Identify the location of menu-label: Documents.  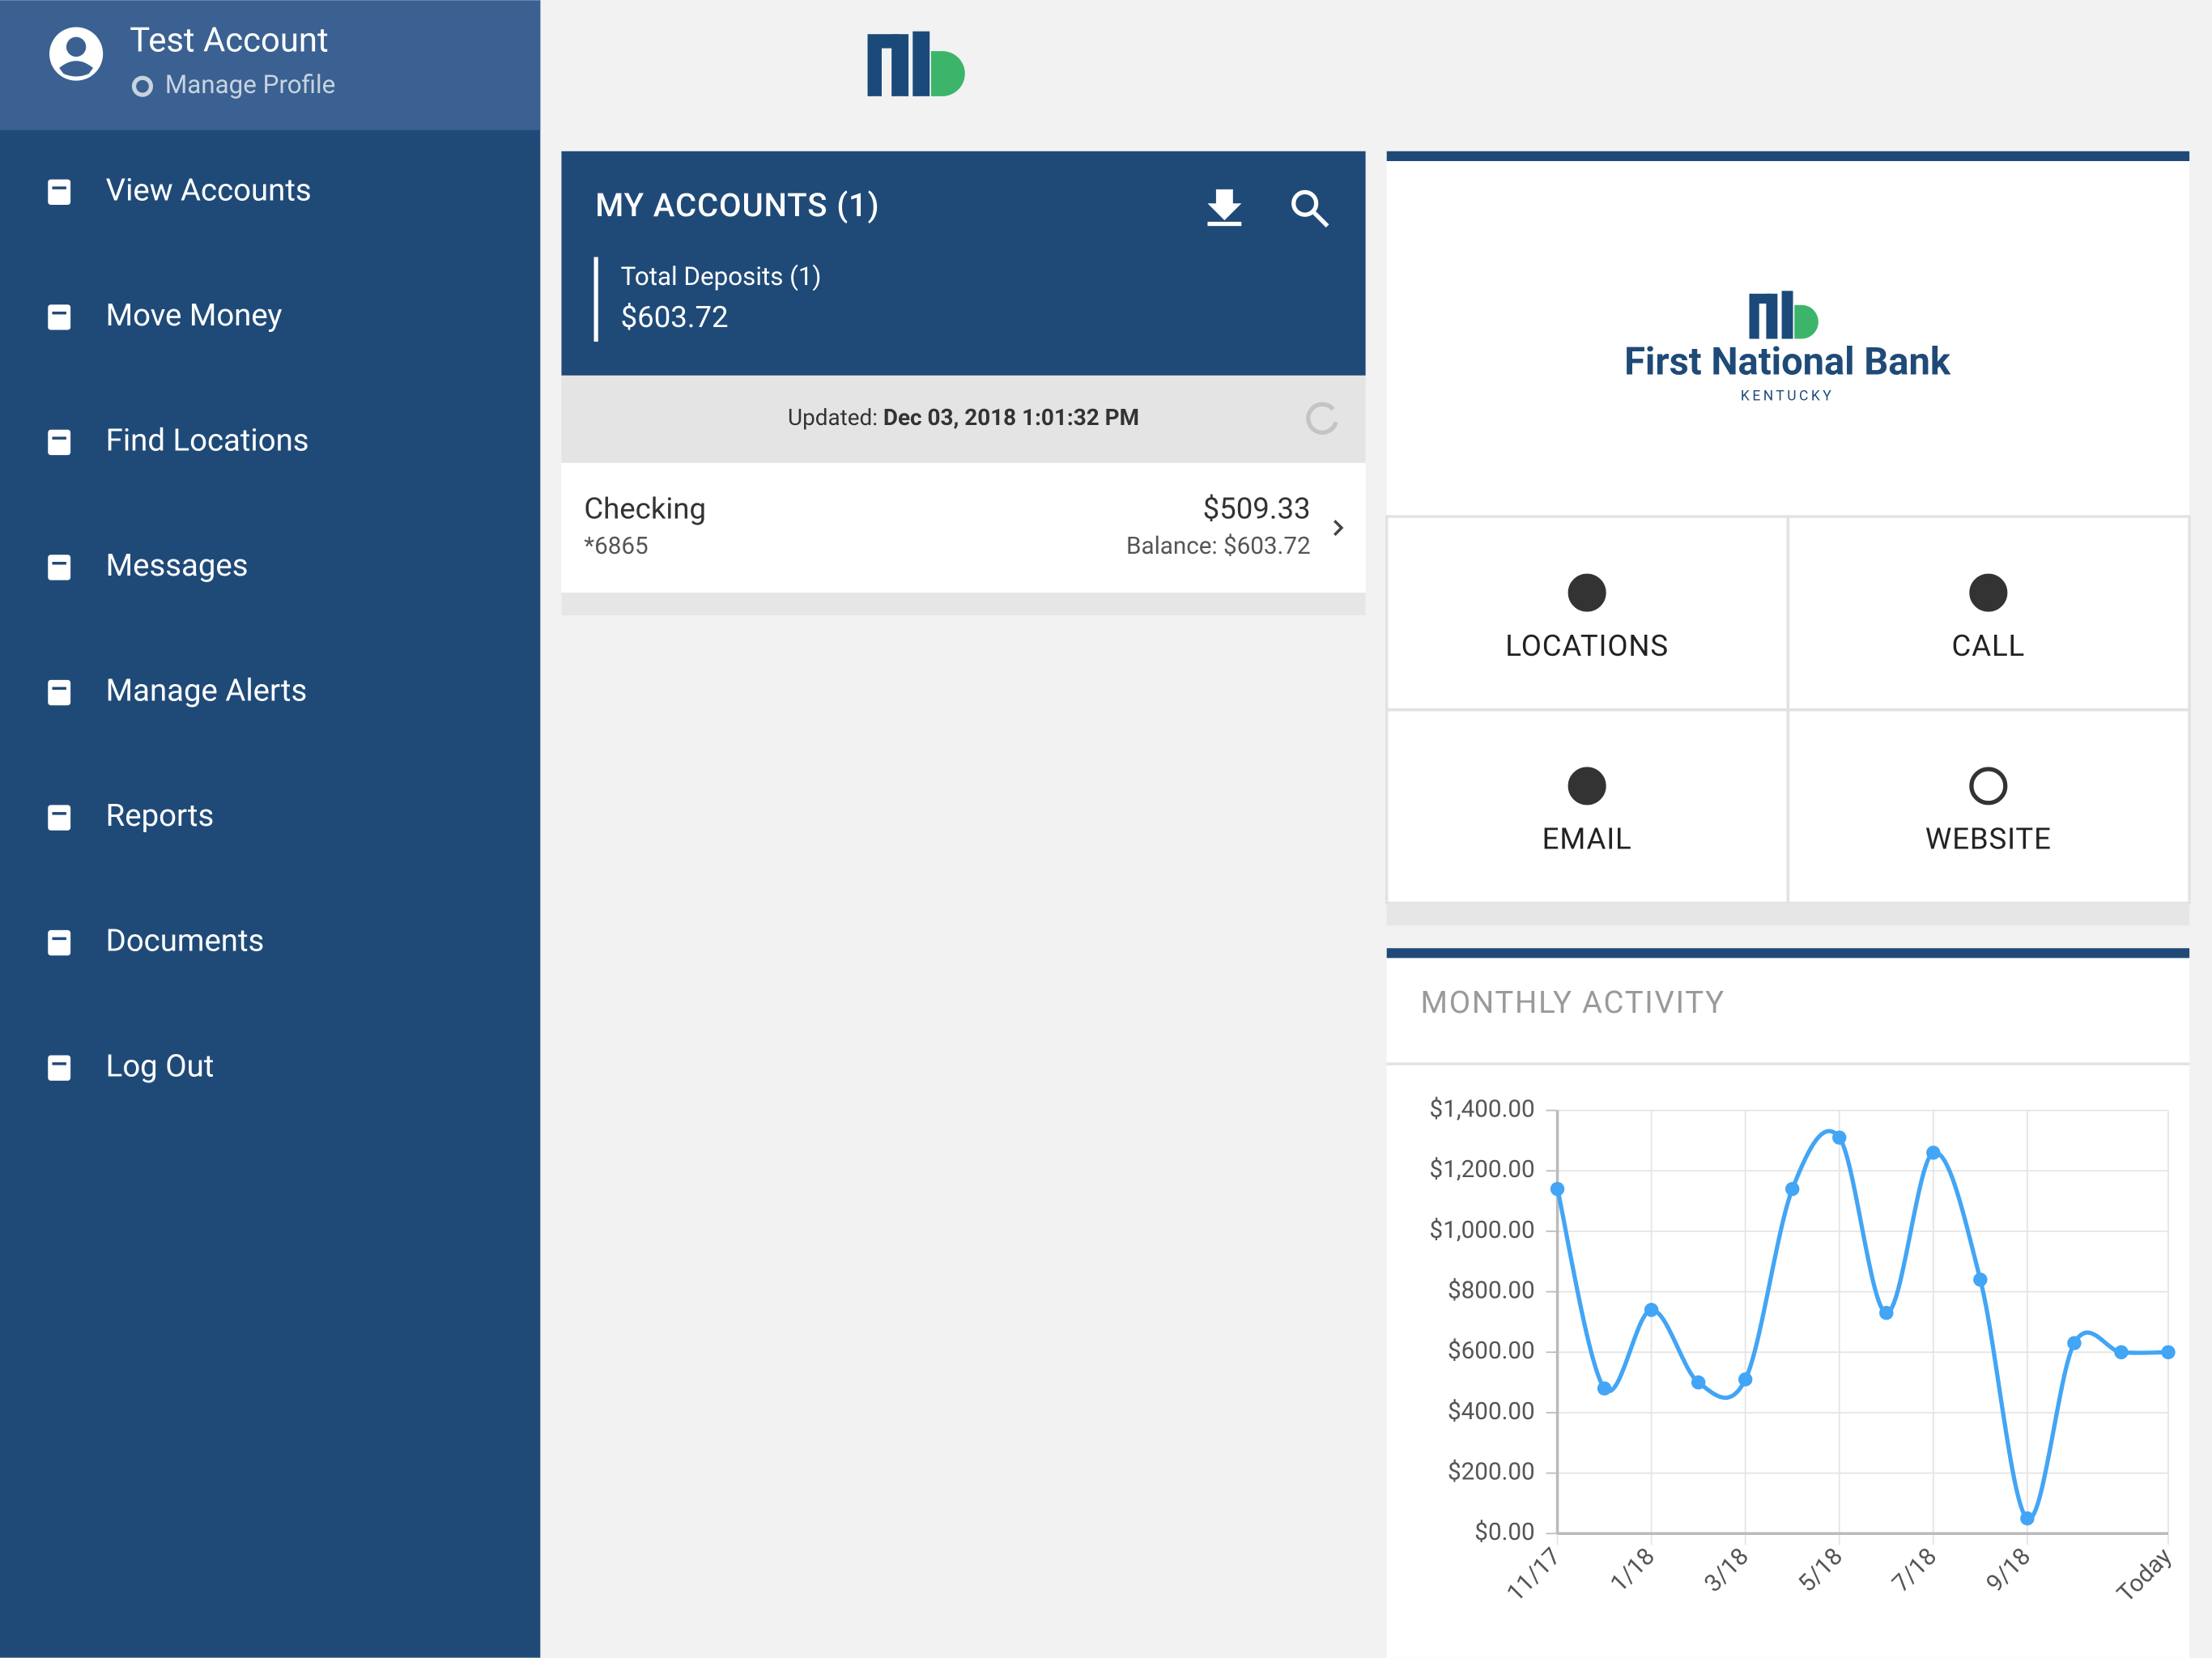
(185, 941).